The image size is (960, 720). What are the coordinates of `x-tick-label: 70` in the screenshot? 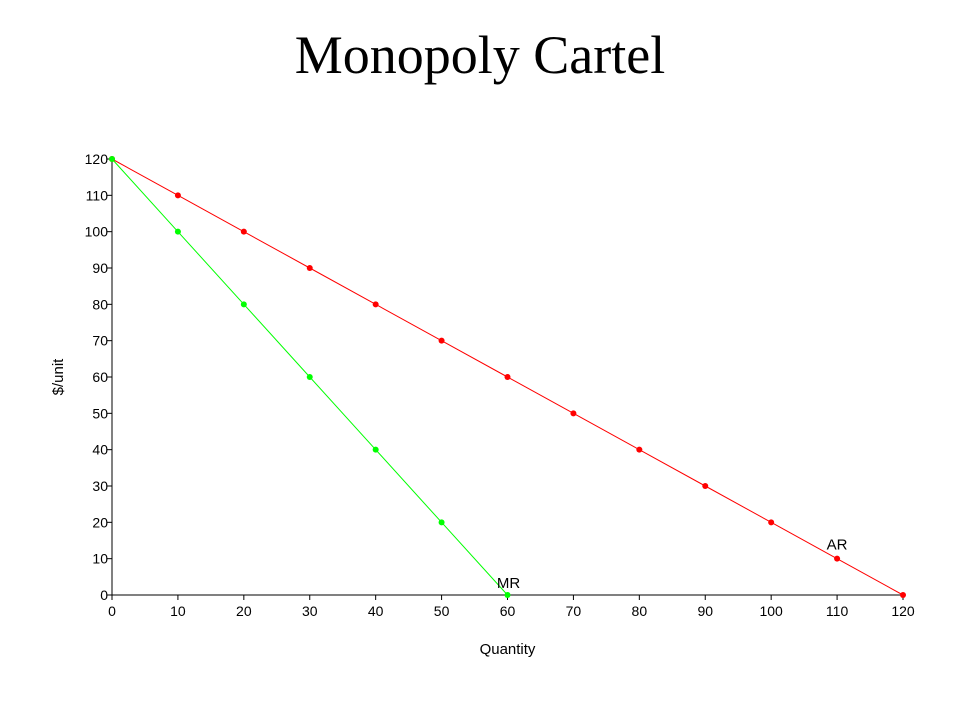 It's located at (574, 611).